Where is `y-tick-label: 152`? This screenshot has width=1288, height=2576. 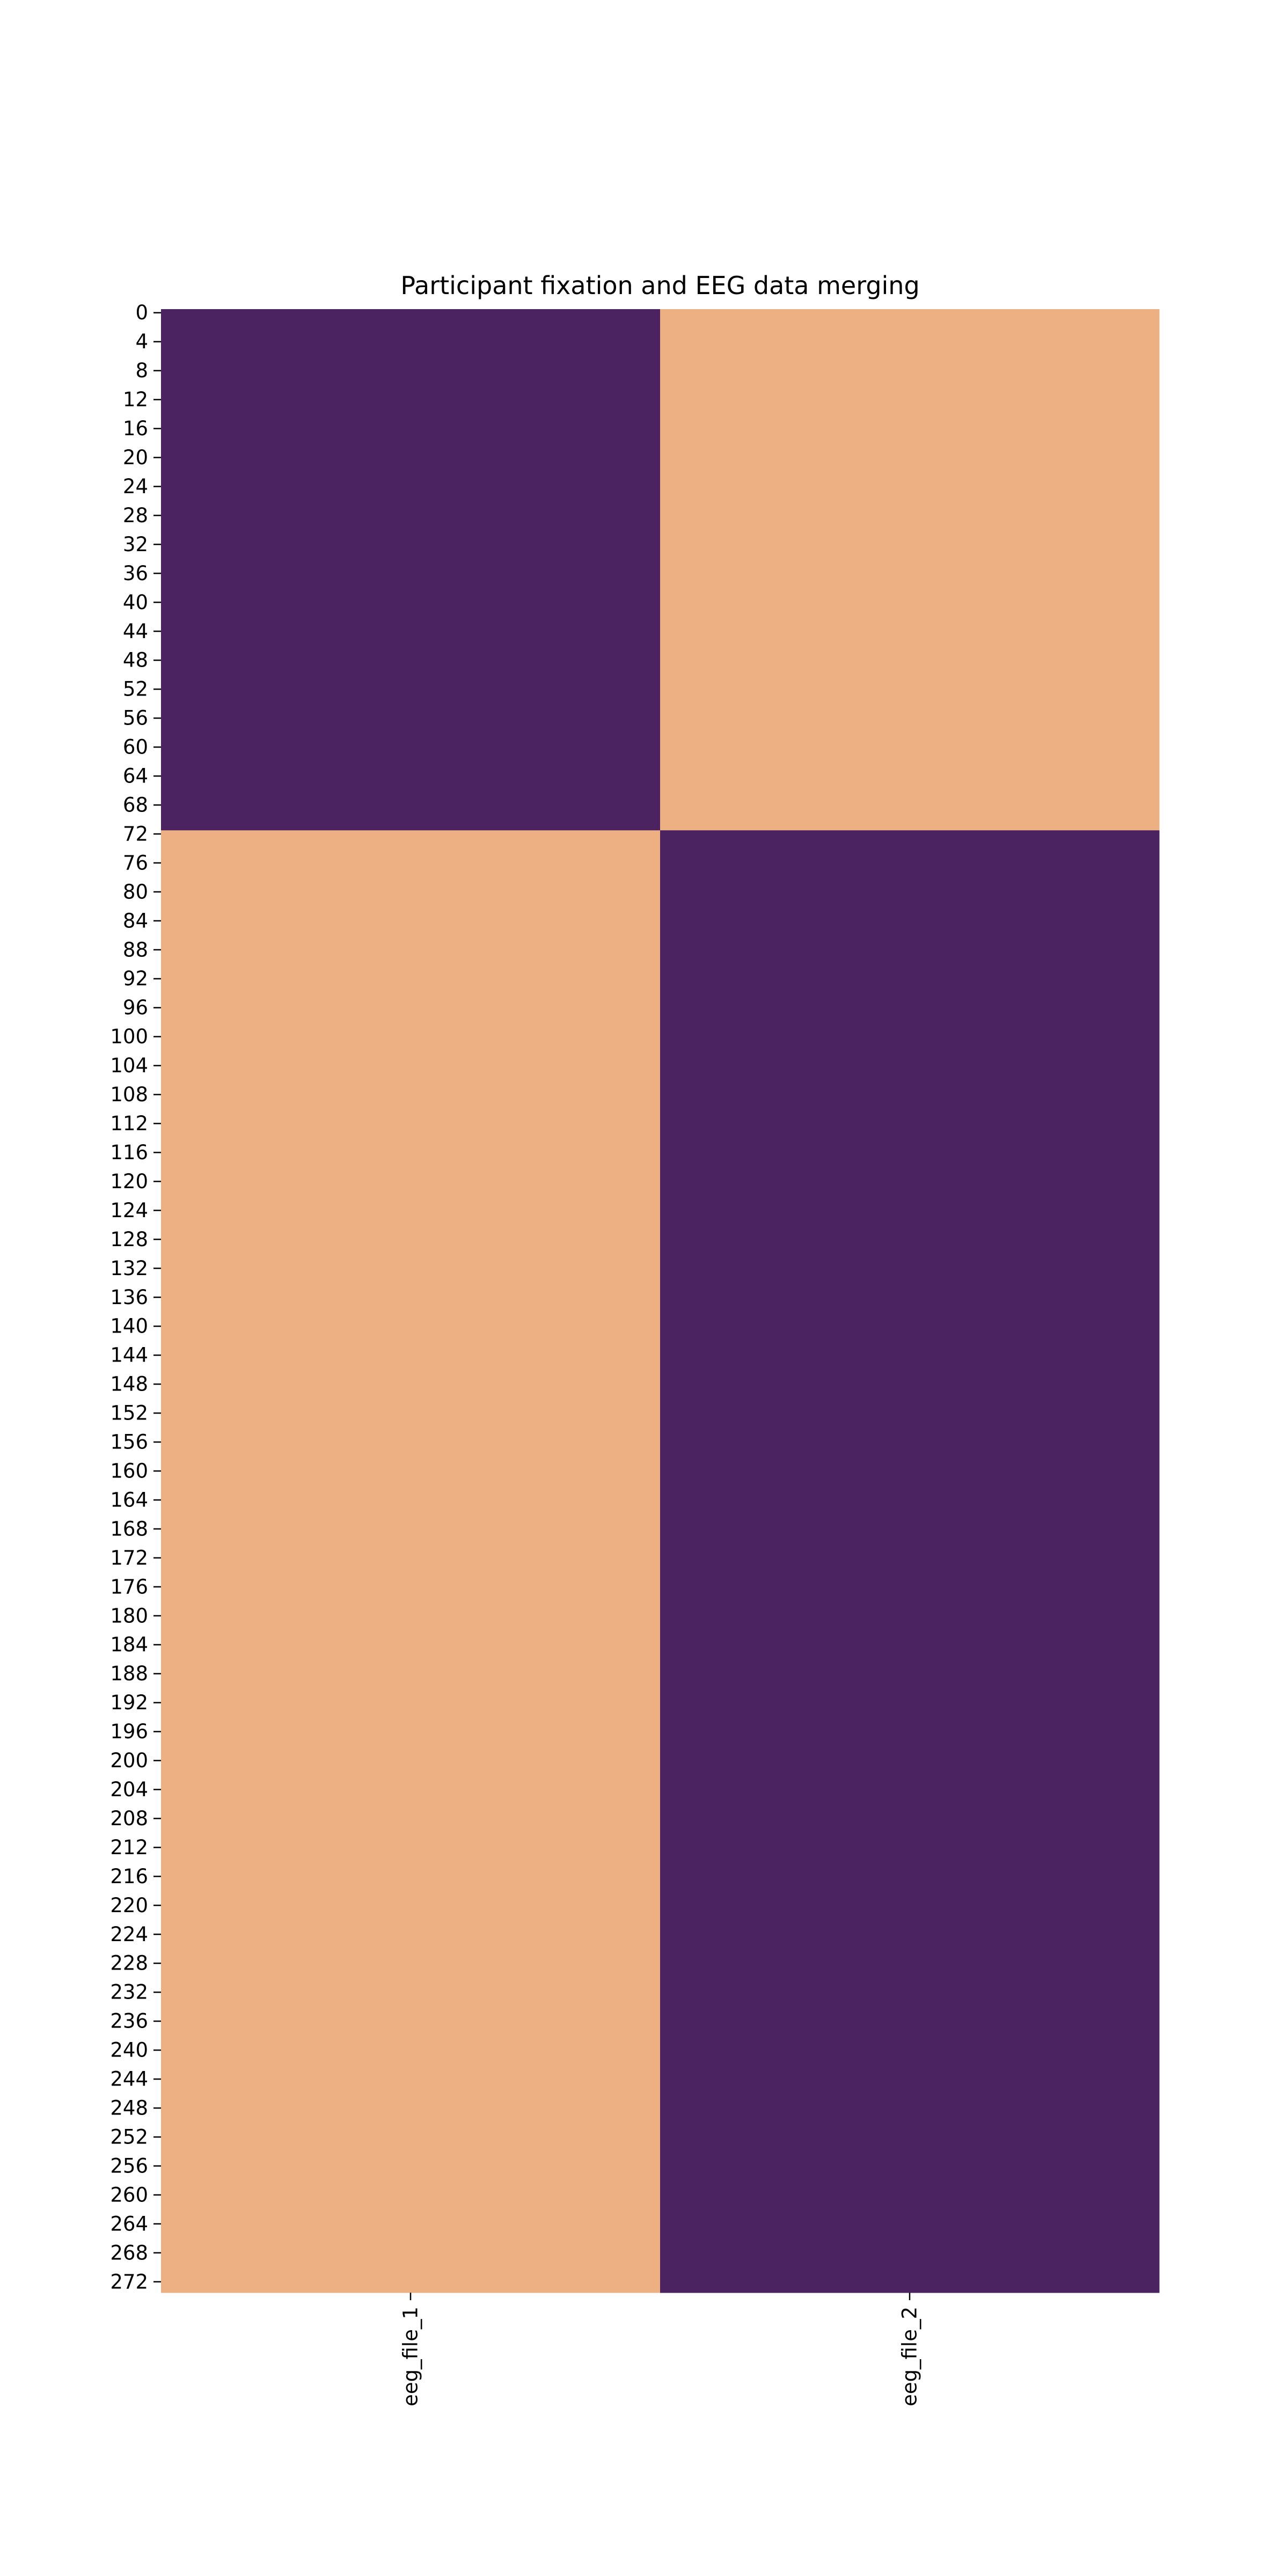 y-tick-label: 152 is located at coordinates (129, 1413).